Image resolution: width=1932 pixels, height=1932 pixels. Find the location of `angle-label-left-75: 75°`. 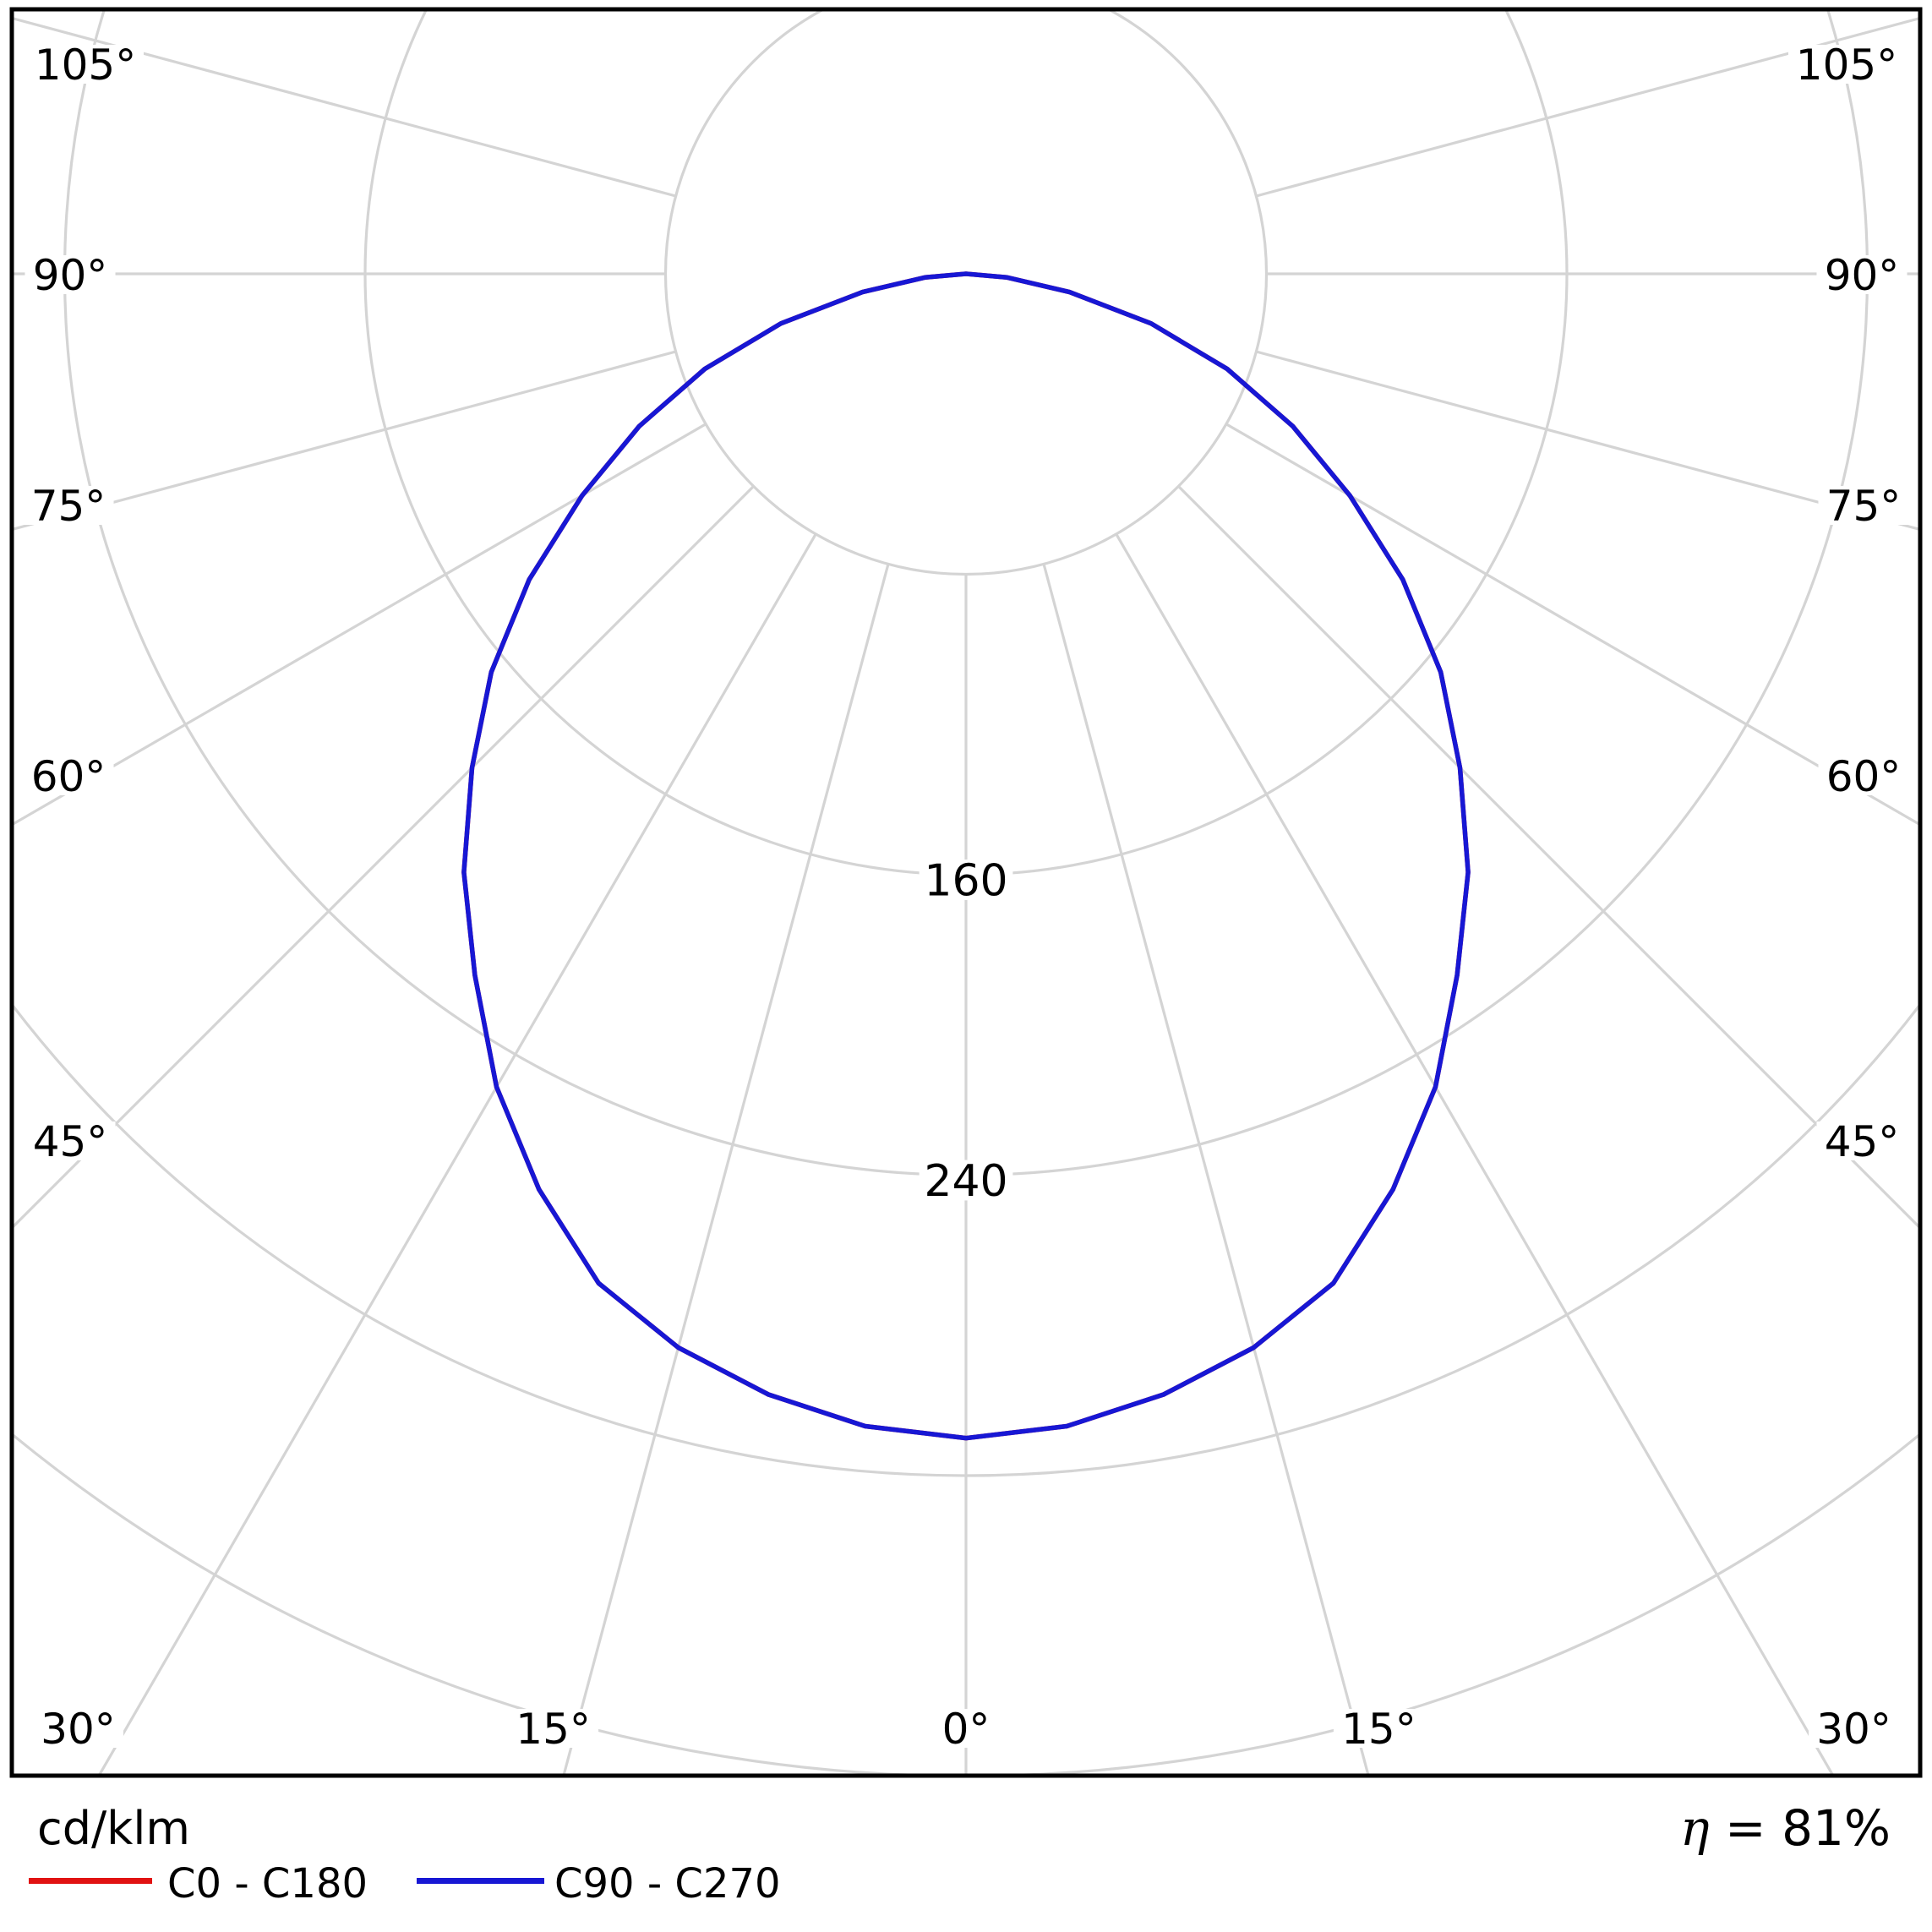

angle-label-left-75: 75° is located at coordinates (68, 506).